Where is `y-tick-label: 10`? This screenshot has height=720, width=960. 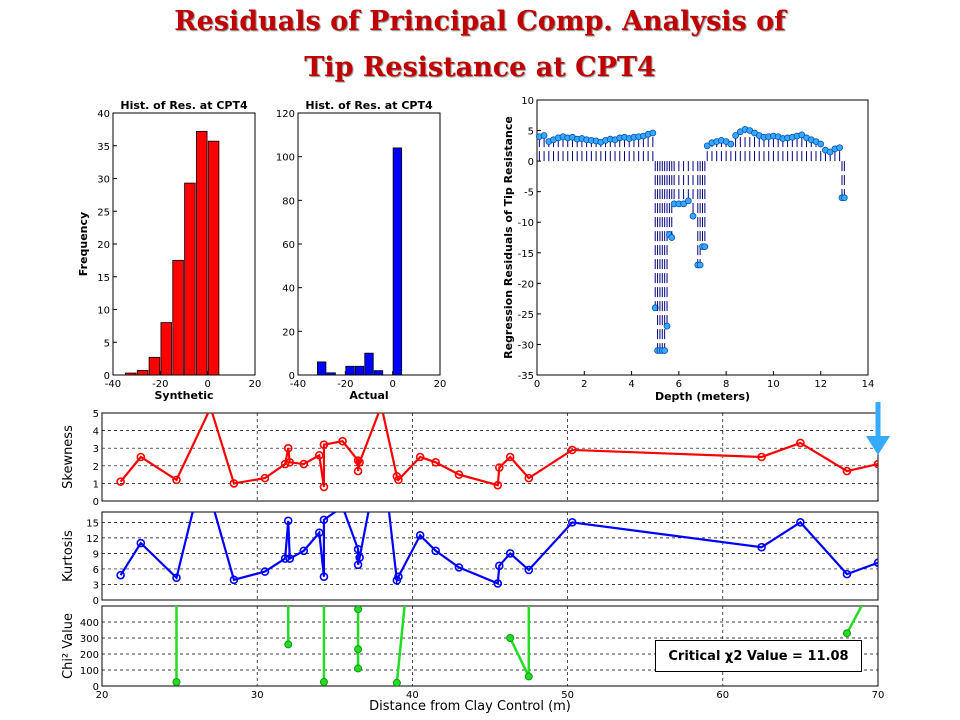 y-tick-label: 10 is located at coordinates (103, 311).